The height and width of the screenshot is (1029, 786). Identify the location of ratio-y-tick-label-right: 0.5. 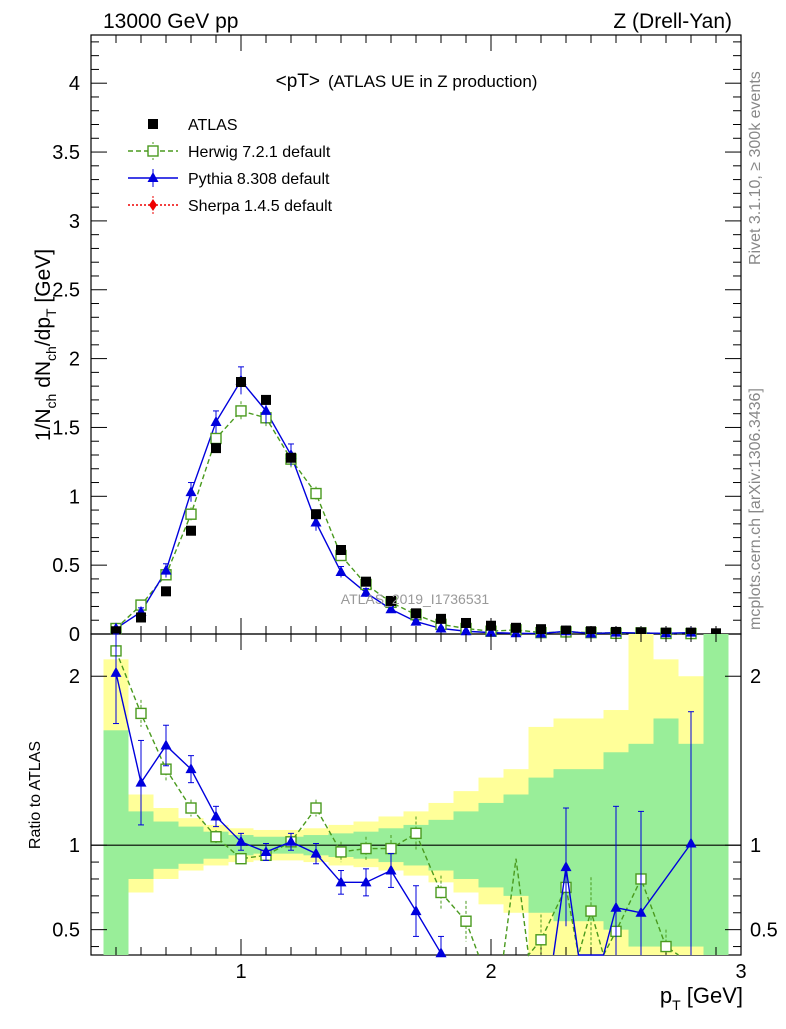
(764, 931).